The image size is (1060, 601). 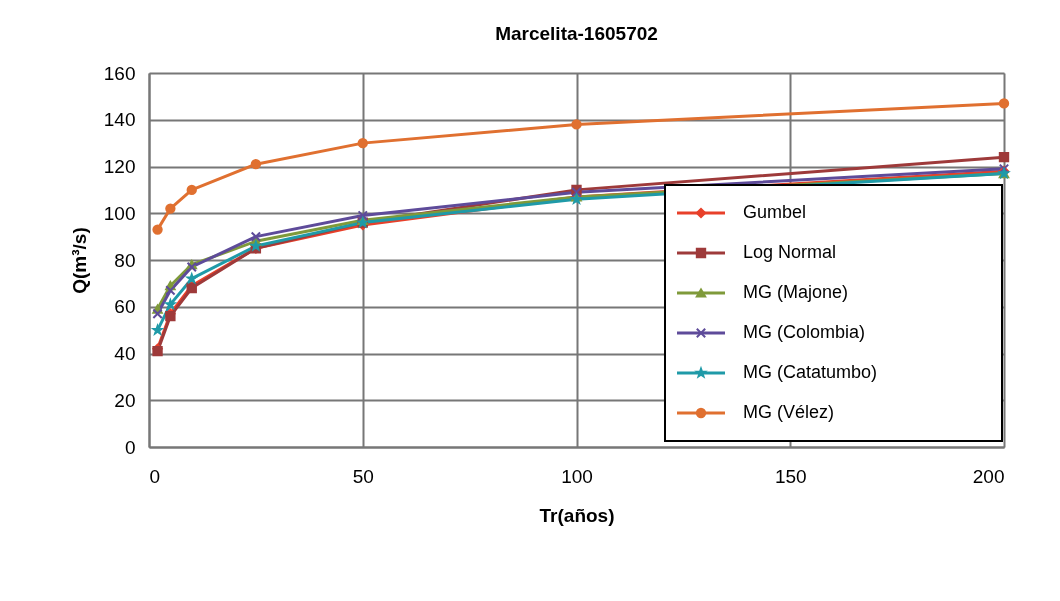 What do you see at coordinates (119, 166) in the screenshot?
I see `y-tick-label: 120` at bounding box center [119, 166].